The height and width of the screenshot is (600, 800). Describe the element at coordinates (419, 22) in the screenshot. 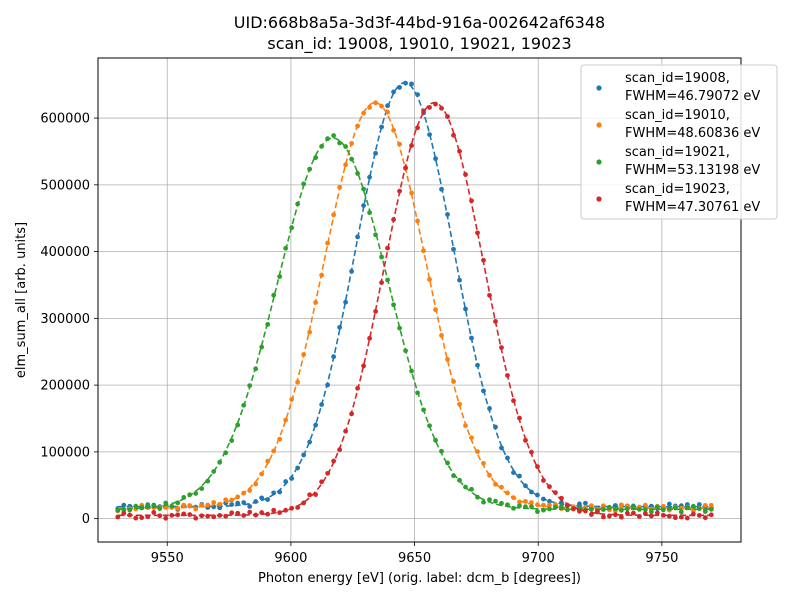

I see `chart-title: UID:668b8a5a-3d3f-44bd-916a-002642af6348` at that location.